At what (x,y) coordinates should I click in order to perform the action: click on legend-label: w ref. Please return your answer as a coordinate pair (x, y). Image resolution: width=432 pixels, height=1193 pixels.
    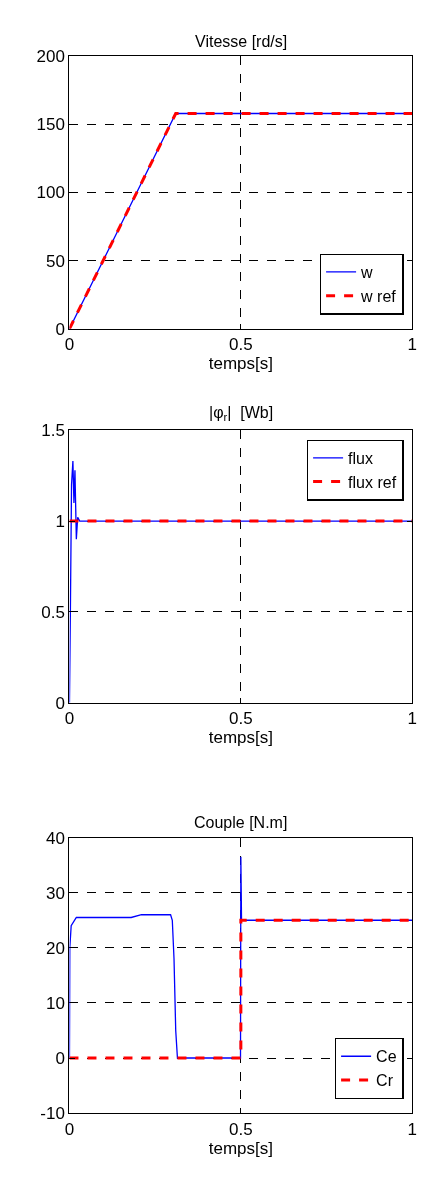
    Looking at the image, I should click on (378, 296).